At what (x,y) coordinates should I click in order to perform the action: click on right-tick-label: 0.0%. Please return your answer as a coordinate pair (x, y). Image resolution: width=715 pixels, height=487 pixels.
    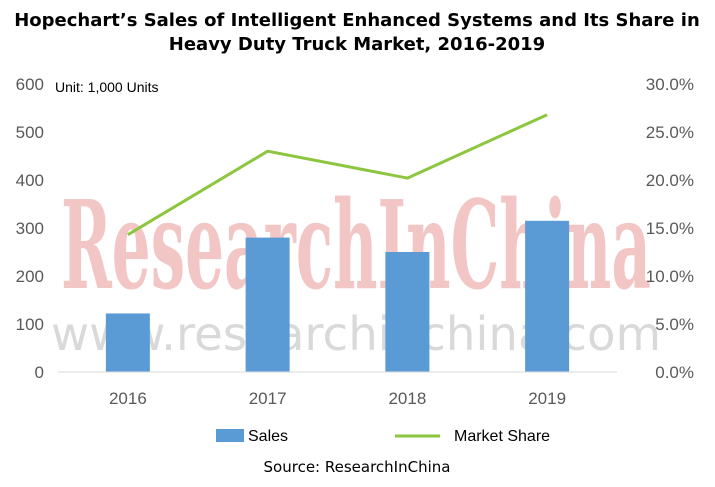
    Looking at the image, I should click on (674, 372).